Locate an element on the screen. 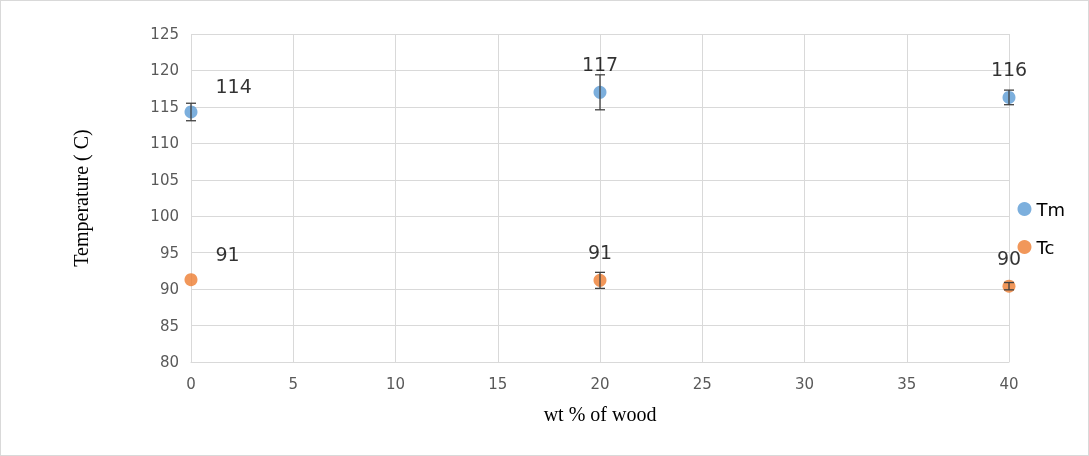 The image size is (1089, 456). x-tick-label: 35 is located at coordinates (907, 383).